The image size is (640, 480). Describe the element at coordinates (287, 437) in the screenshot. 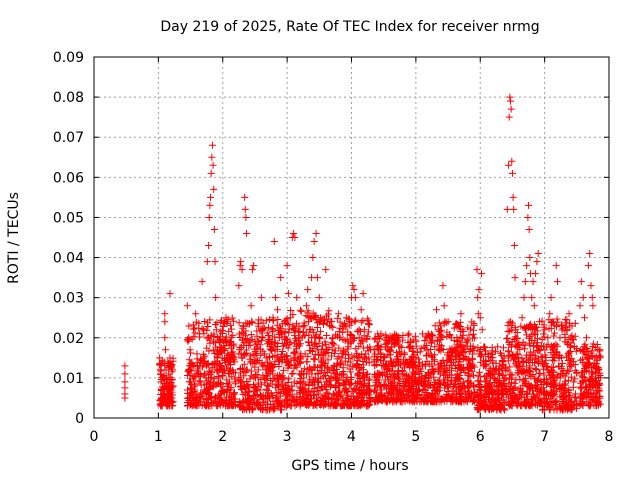

I see `x-tick-label: 3` at that location.